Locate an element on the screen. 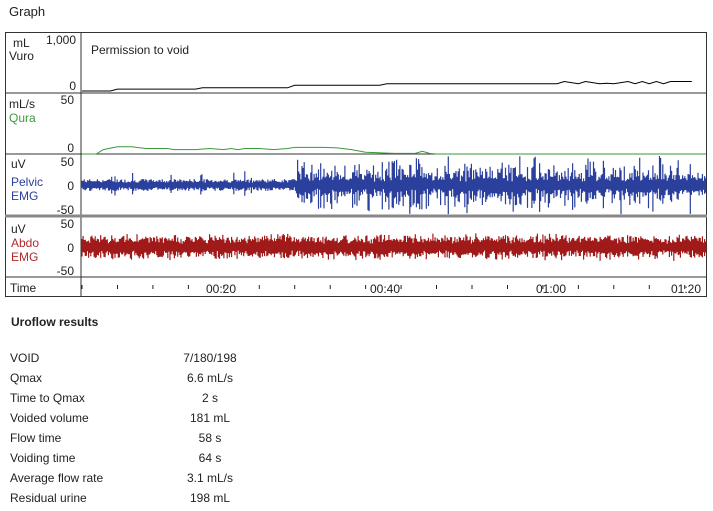 Image resolution: width=713 pixels, height=511 pixels. result-value: 6.6 mL/s is located at coordinates (210, 378).